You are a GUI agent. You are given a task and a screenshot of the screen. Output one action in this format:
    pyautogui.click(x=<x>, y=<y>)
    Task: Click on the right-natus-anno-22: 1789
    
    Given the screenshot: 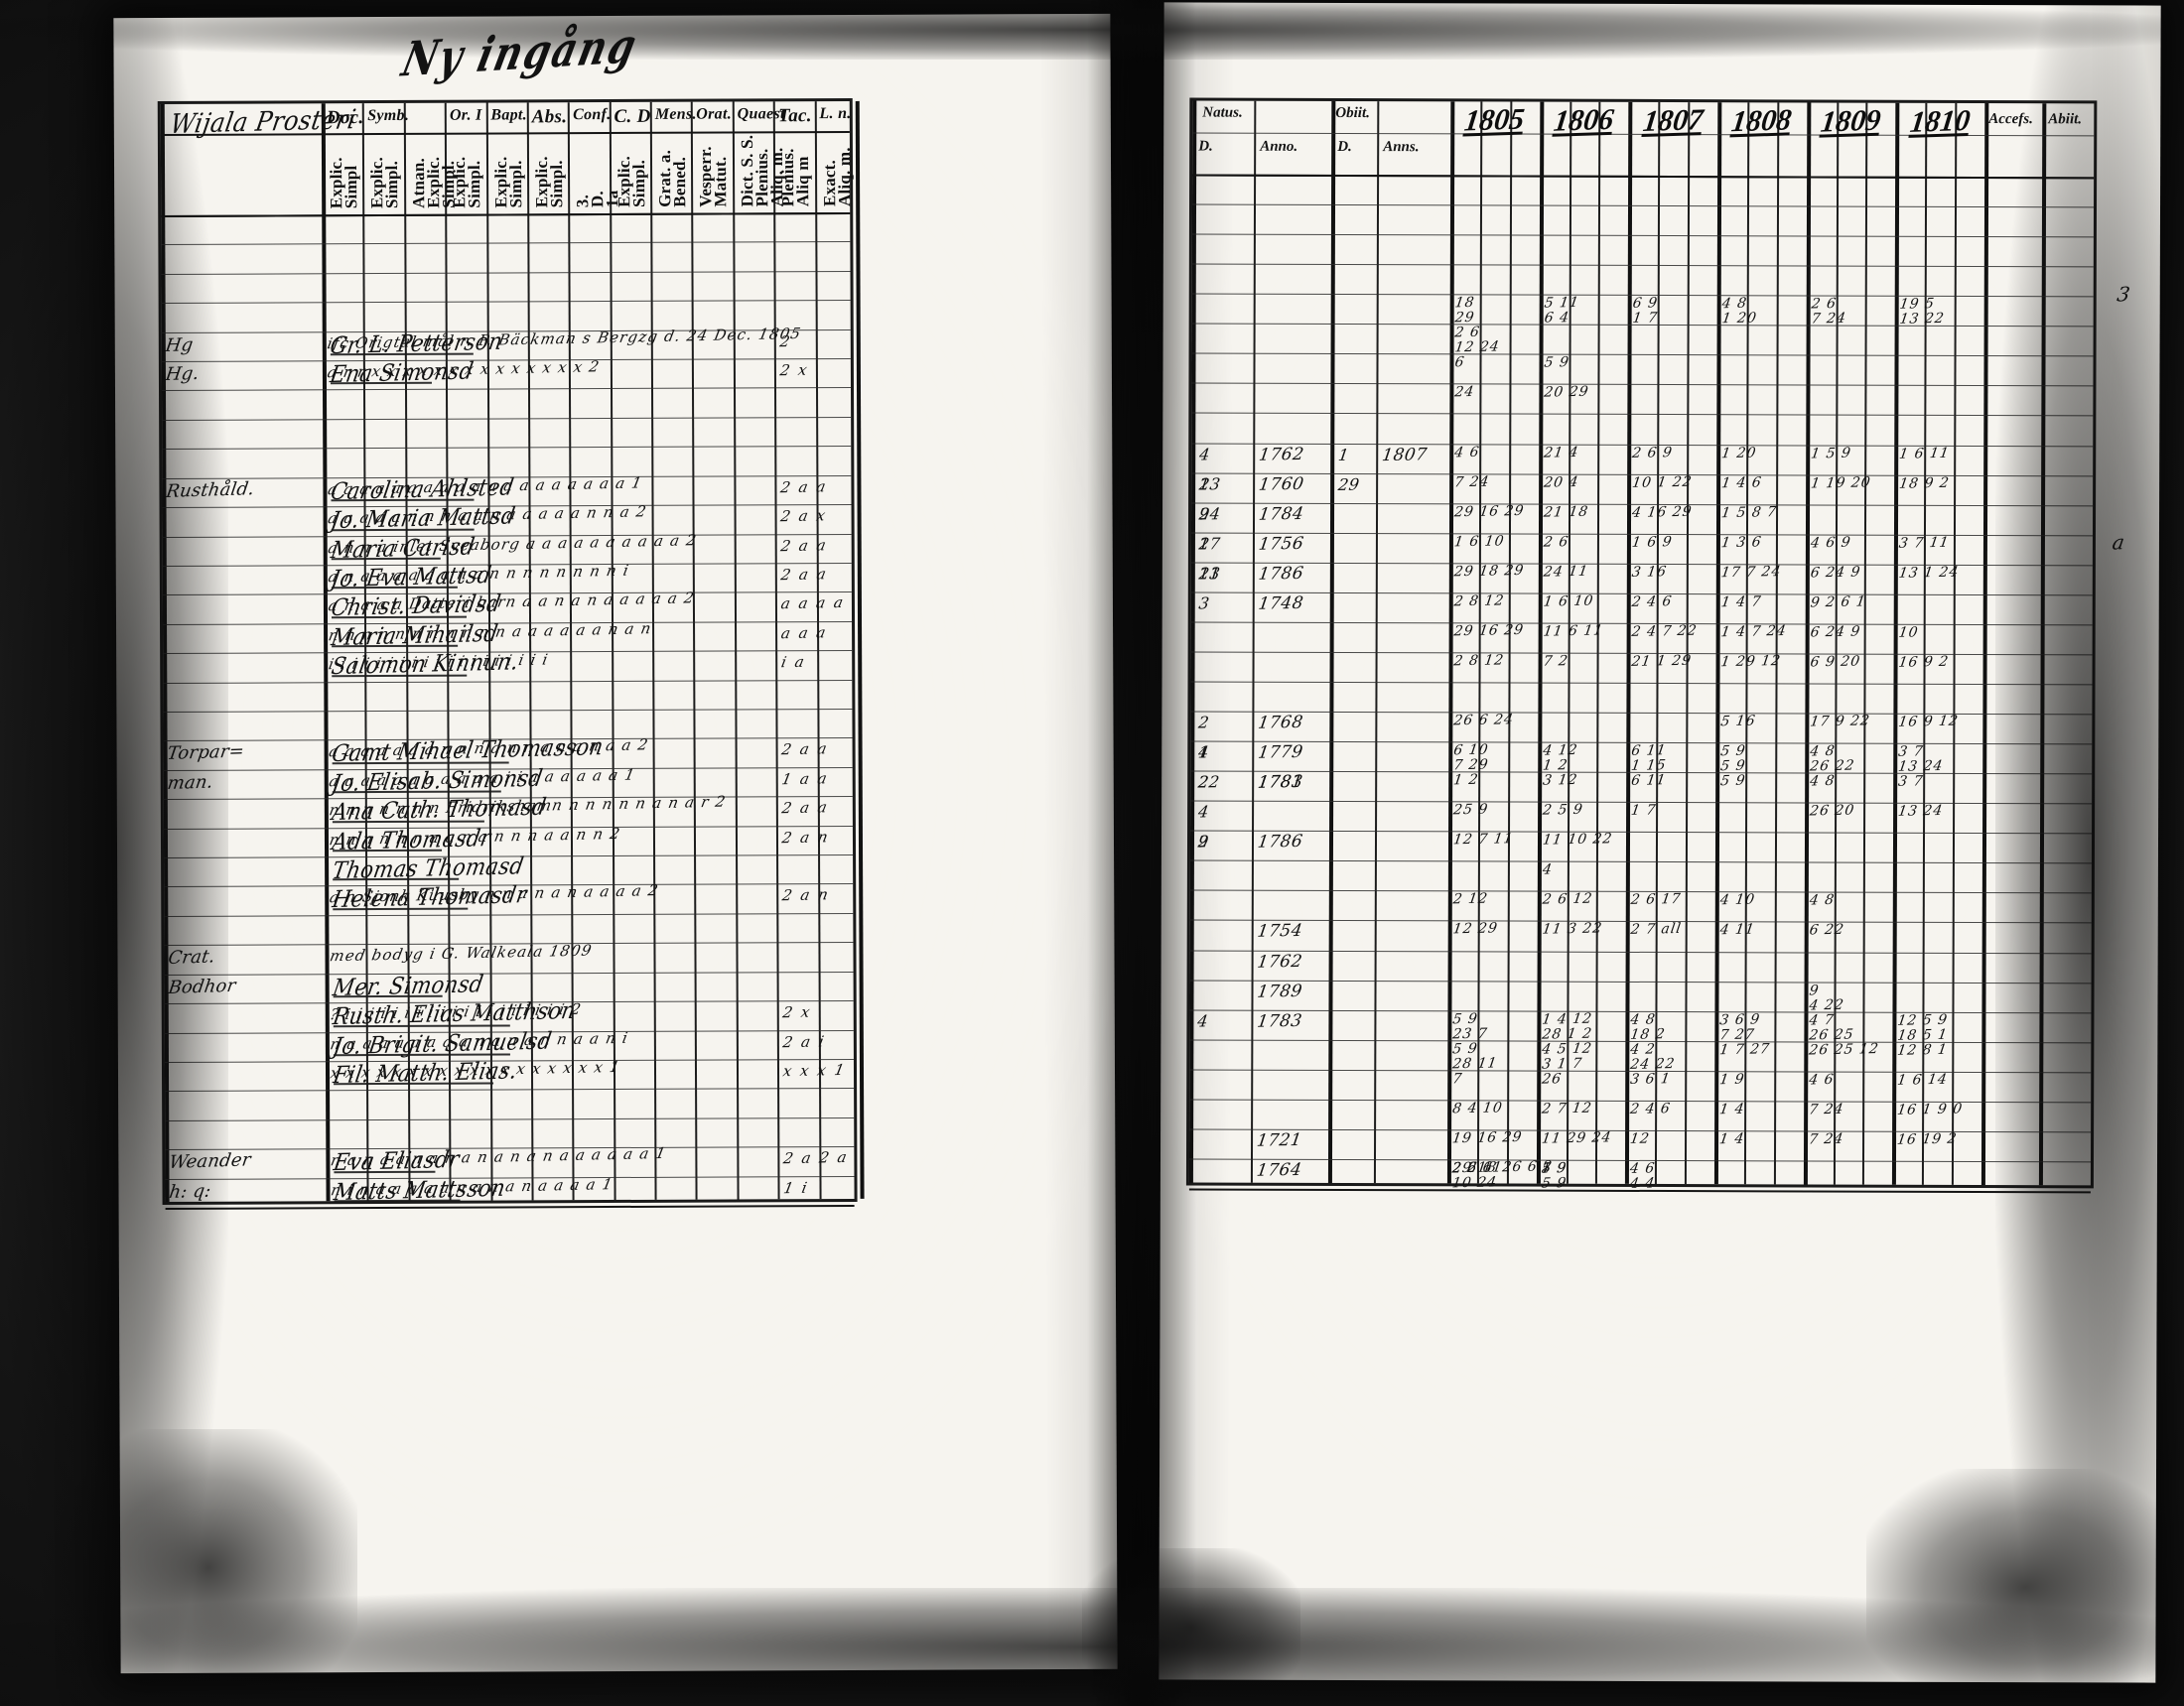 What is the action you would take?
    pyautogui.click(x=1280, y=991)
    